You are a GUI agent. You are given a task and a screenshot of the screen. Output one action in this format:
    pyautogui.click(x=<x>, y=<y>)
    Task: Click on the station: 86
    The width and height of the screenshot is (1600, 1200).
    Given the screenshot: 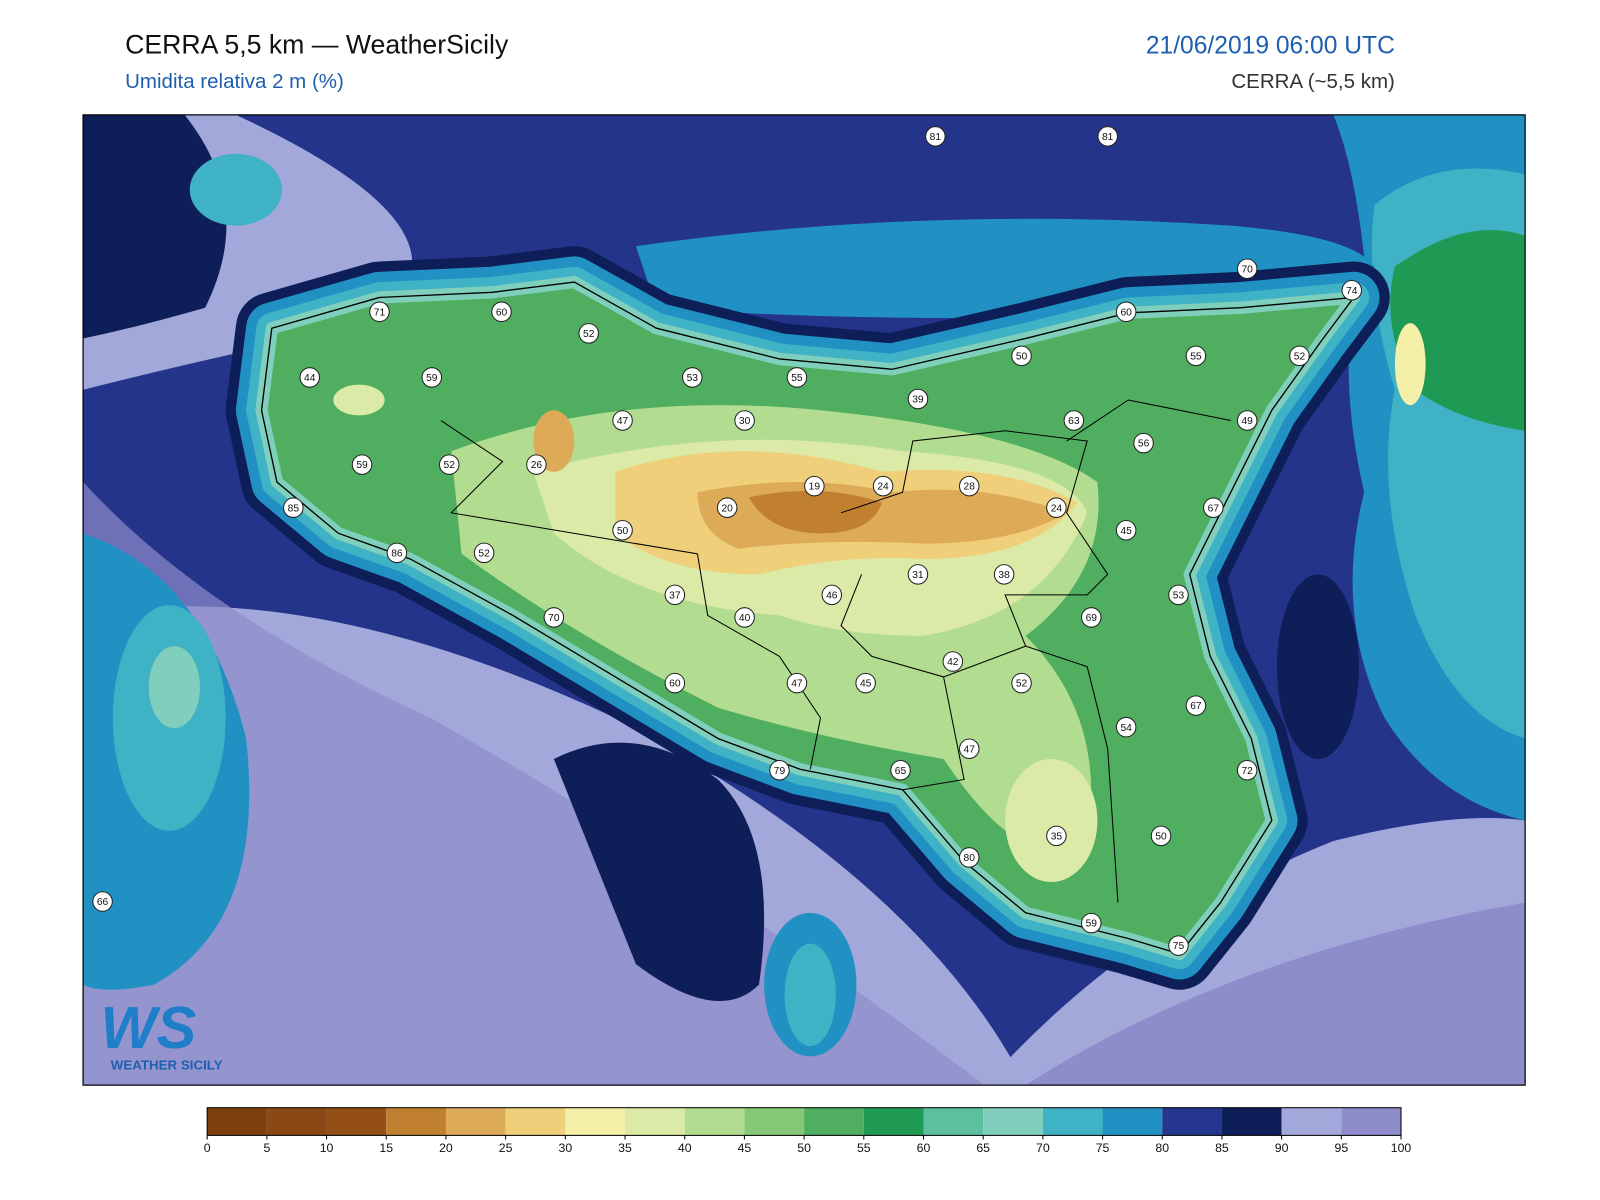 What is the action you would take?
    pyautogui.click(x=397, y=553)
    